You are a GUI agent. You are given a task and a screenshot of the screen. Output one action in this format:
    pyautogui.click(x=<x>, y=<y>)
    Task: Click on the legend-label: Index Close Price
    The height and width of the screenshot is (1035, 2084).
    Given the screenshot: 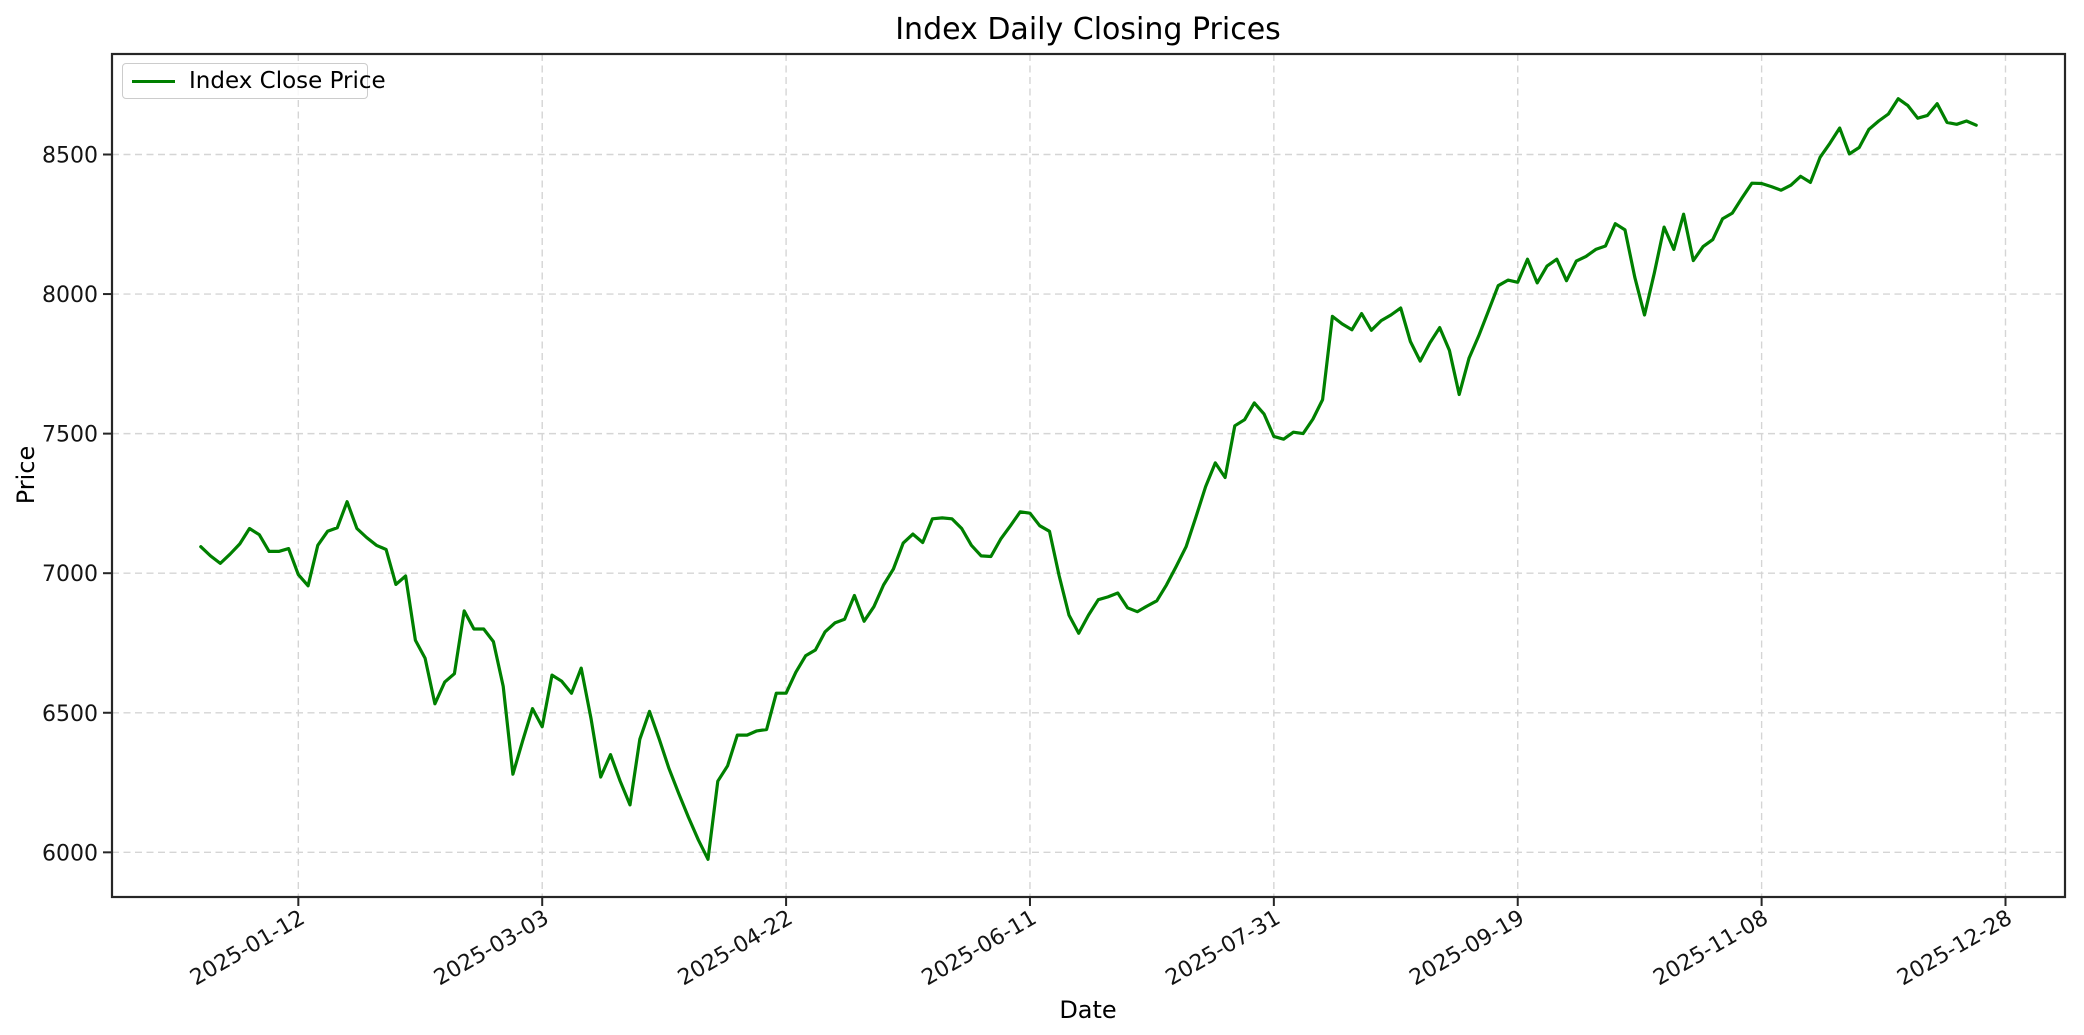 What is the action you would take?
    pyautogui.click(x=287, y=81)
    